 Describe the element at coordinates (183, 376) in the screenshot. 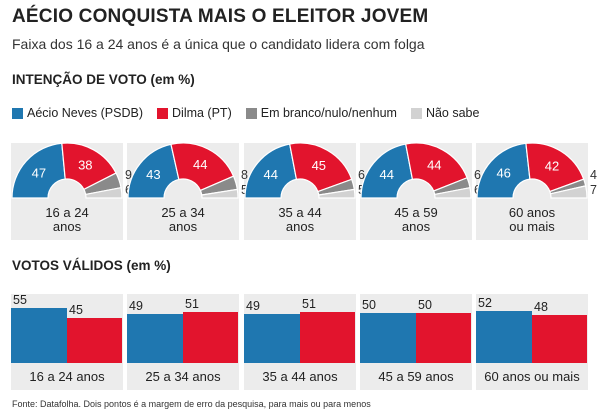

I see `bar-category-label: 25 a 34 anos` at that location.